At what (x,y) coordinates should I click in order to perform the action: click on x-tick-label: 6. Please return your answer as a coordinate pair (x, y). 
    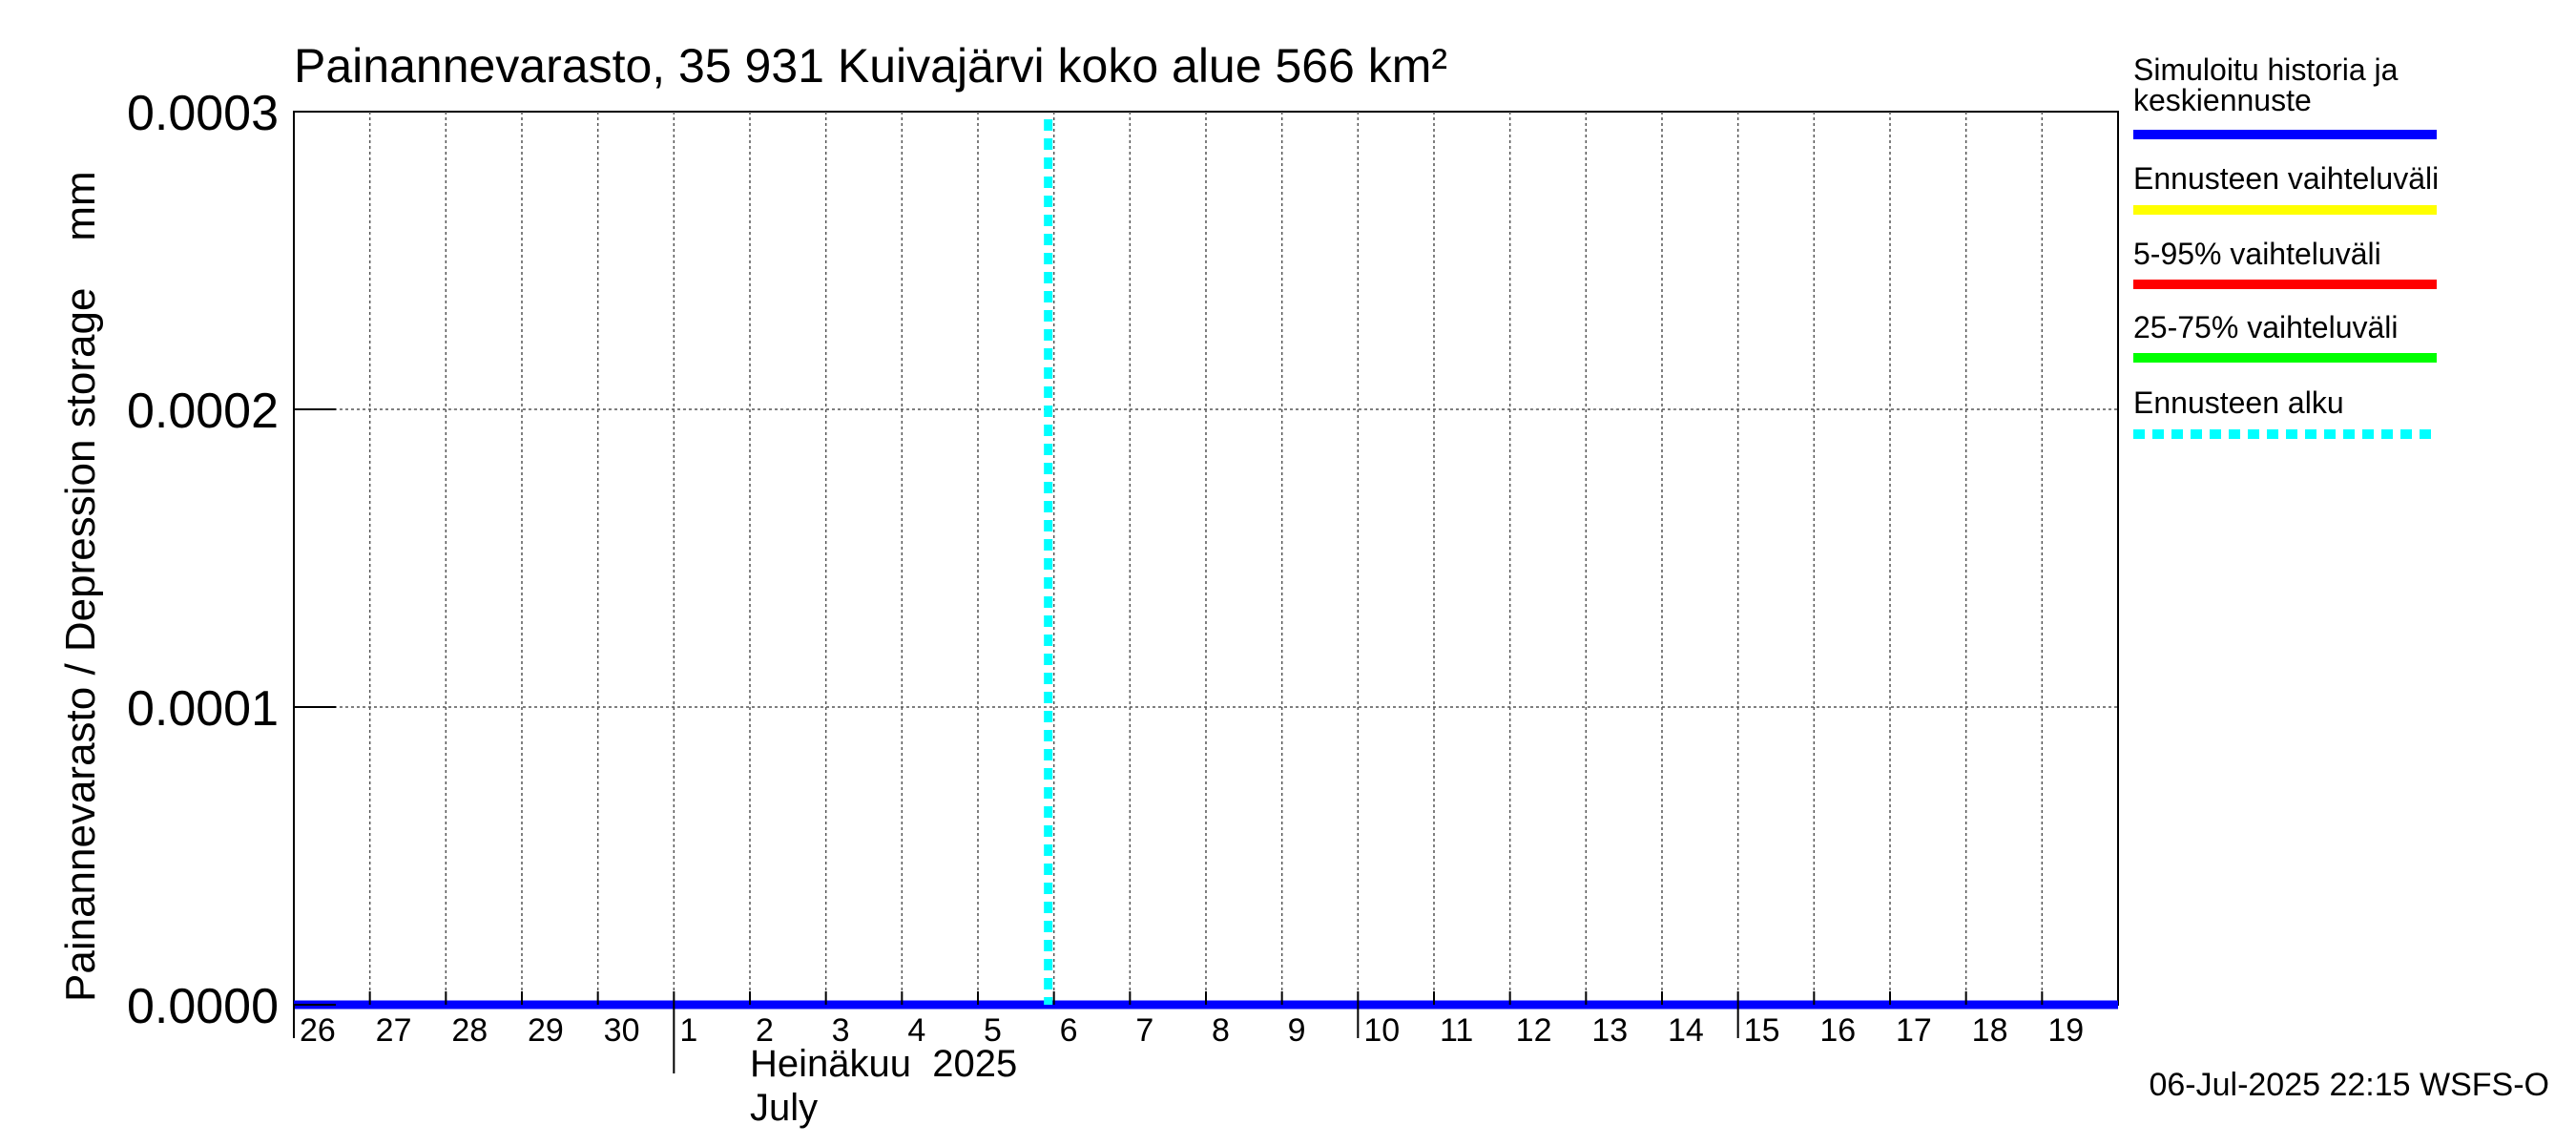
    Looking at the image, I should click on (1069, 1030).